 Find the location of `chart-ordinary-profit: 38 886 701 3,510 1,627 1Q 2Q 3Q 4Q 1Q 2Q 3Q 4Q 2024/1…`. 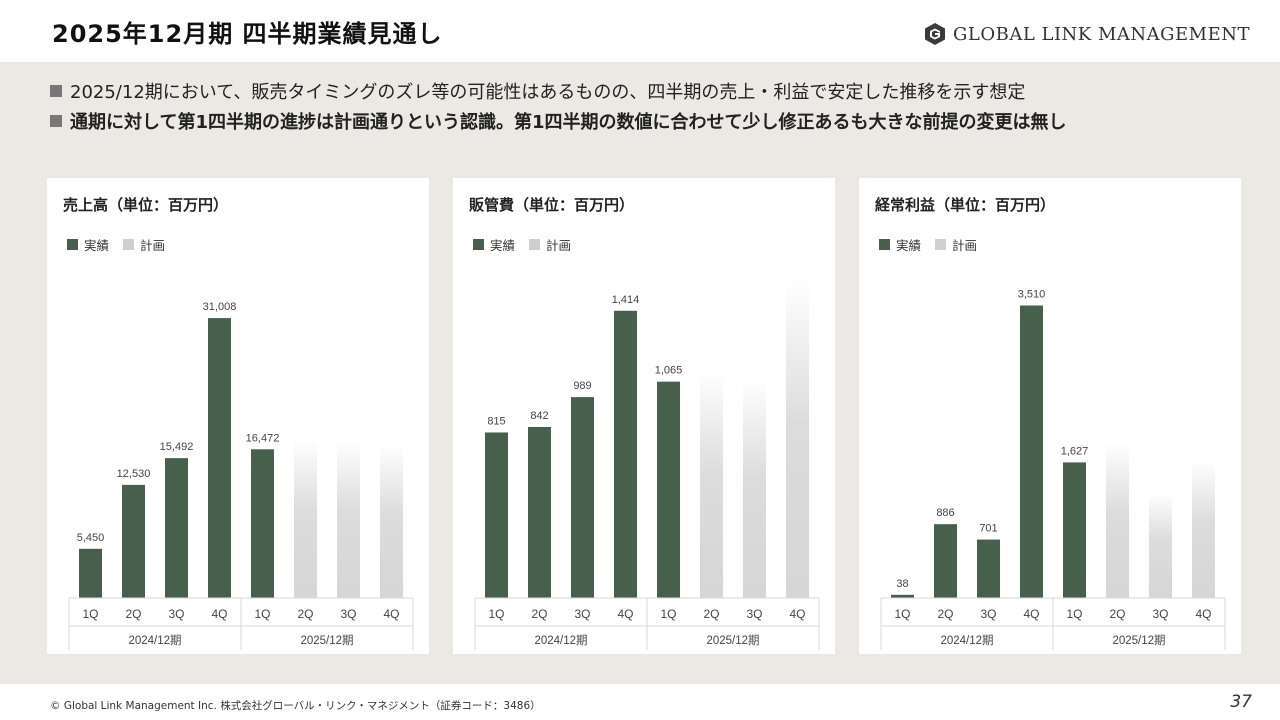

chart-ordinary-profit: 38 886 701 3,510 1,627 1Q 2Q 3Q 4Q 1Q 2Q 3Q 4Q 2024/1… is located at coordinates (1053, 469).